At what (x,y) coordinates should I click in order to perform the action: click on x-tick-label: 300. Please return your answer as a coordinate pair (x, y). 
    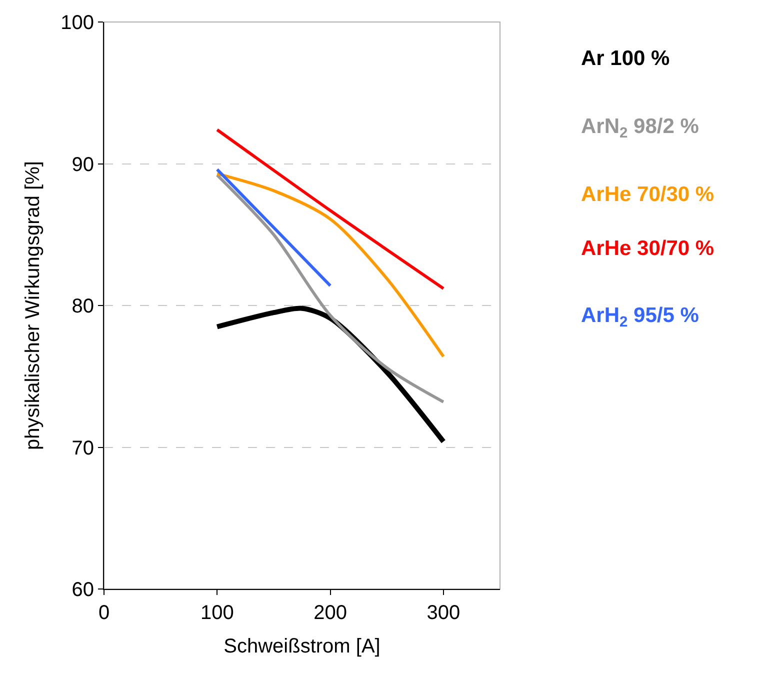
    Looking at the image, I should click on (443, 613).